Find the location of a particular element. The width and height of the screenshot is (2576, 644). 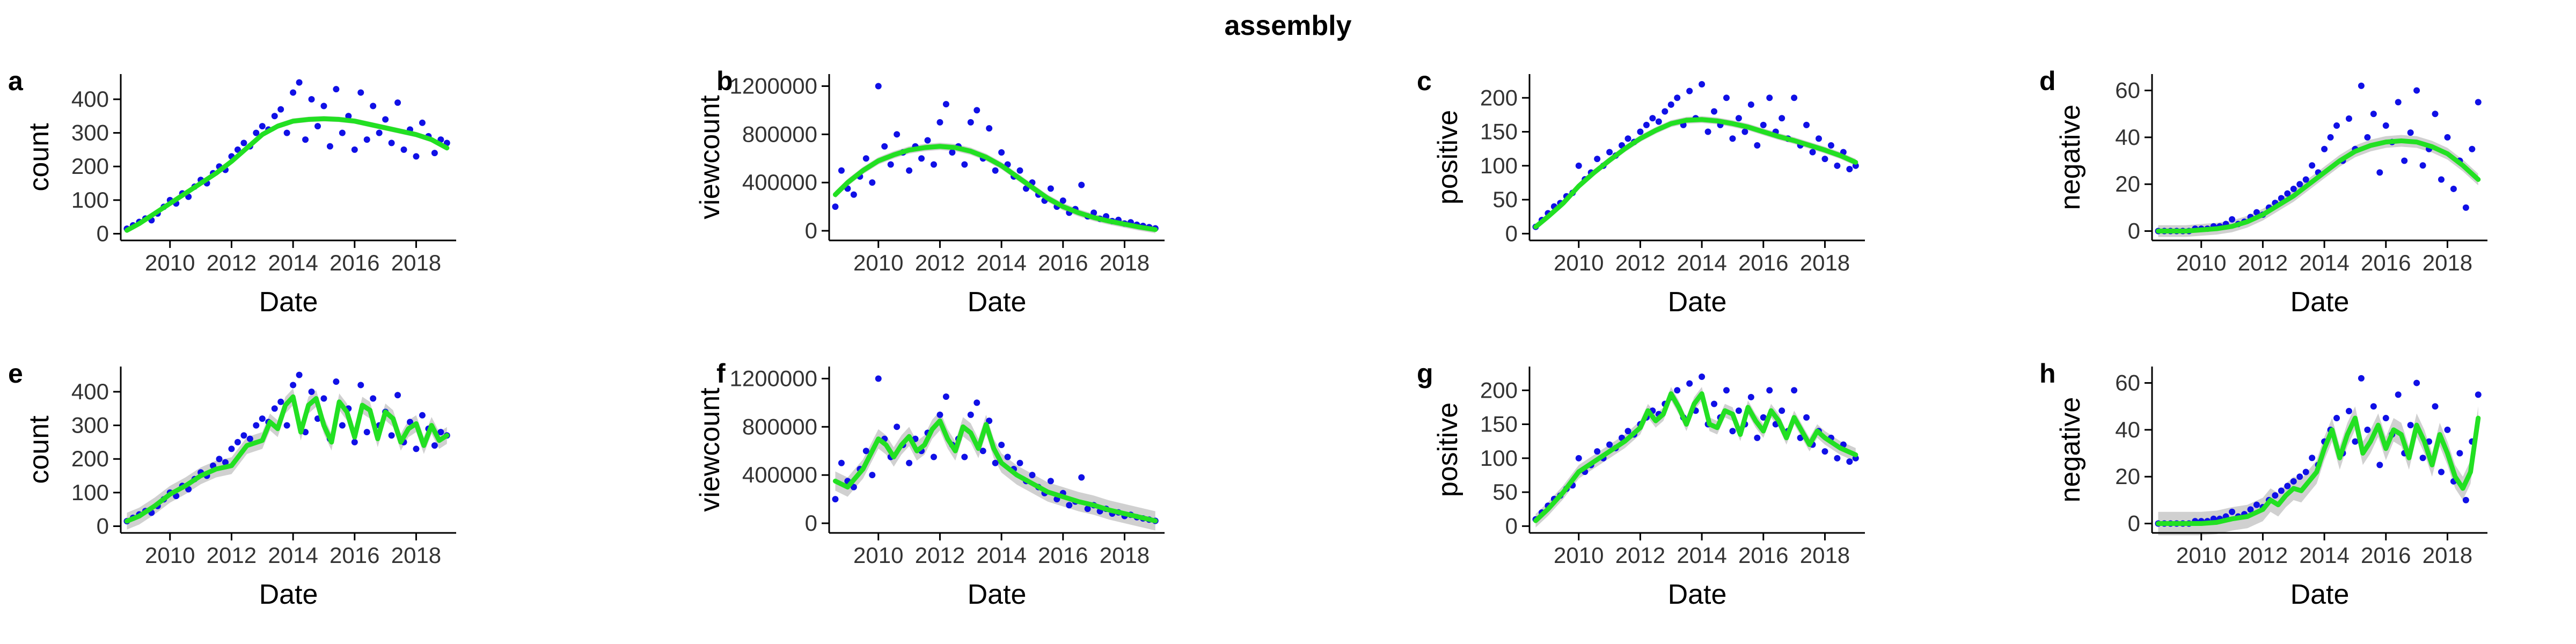

smooth-line-b is located at coordinates (995, 188).